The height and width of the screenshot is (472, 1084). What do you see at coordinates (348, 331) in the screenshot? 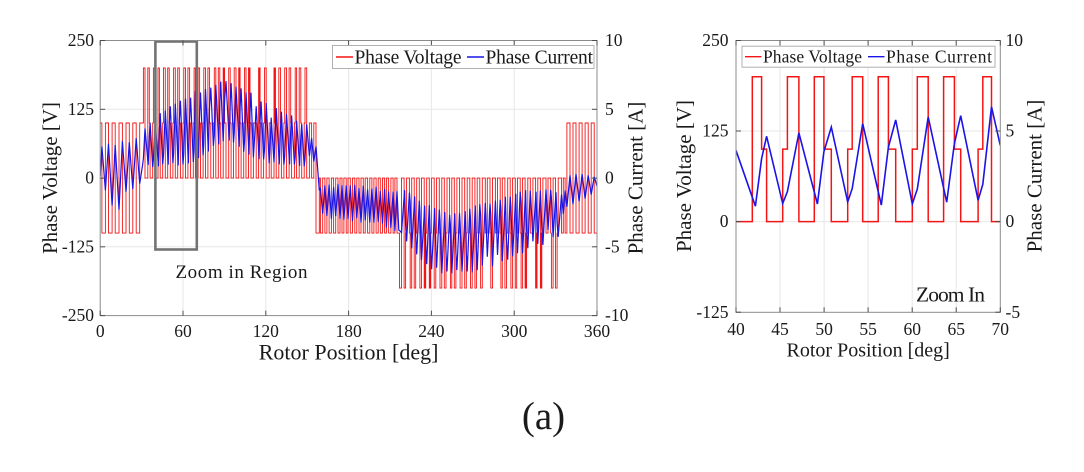
I see `svg-text: 180` at bounding box center [348, 331].